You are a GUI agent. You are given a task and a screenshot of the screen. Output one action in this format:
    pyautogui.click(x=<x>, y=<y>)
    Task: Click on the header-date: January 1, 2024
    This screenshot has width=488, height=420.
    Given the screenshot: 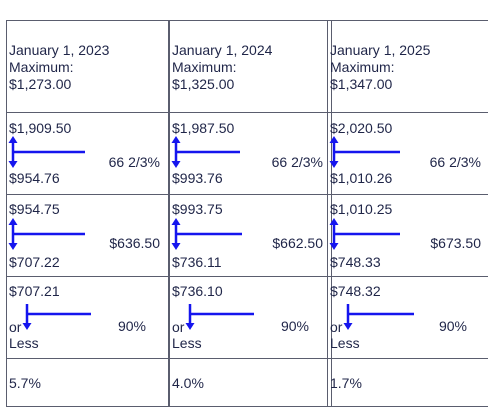 What is the action you would take?
    pyautogui.click(x=222, y=50)
    